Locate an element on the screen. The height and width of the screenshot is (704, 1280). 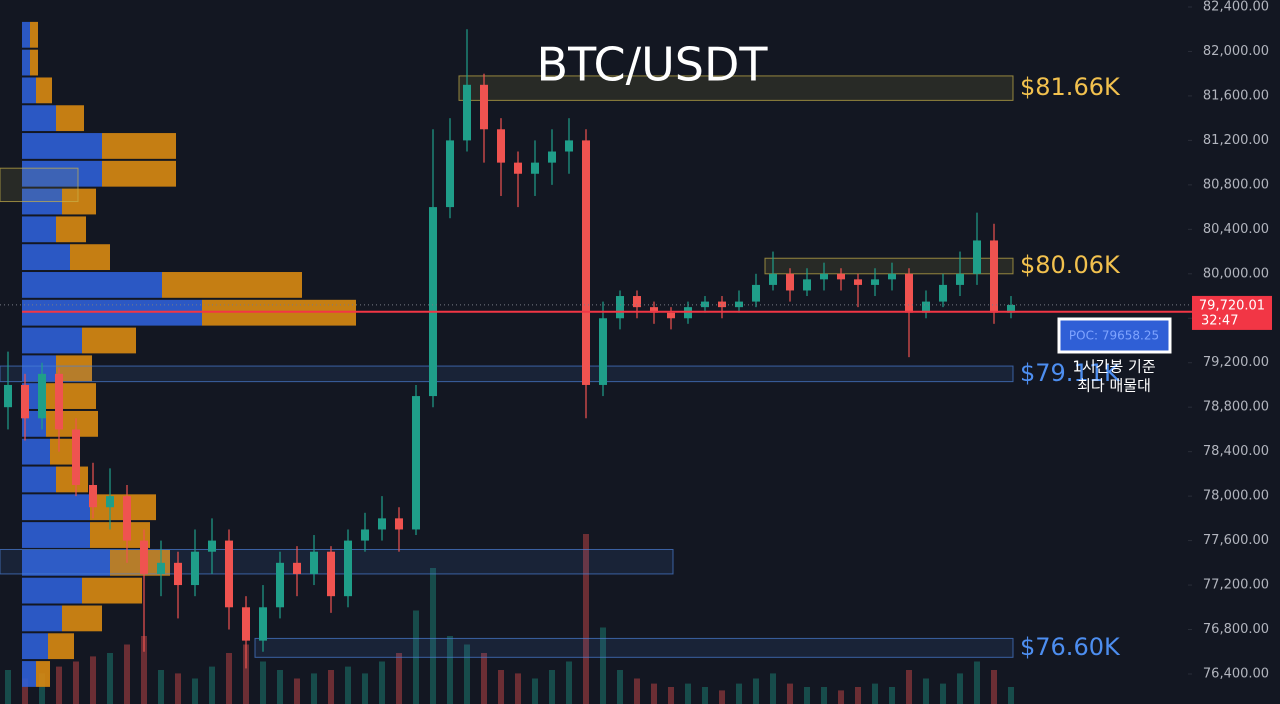
y-tick-label: 78,400.00 is located at coordinates (1236, 451).